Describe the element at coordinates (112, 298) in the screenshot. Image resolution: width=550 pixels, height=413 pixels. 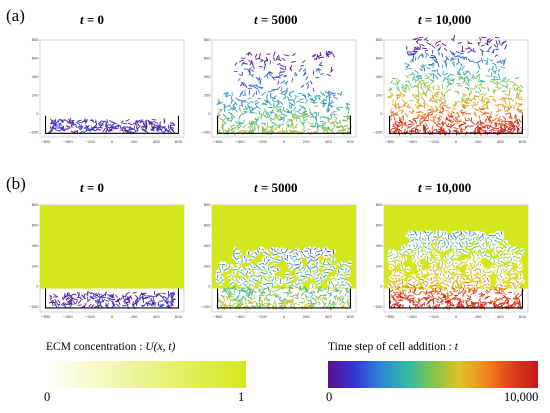
I see `well-outline` at that location.